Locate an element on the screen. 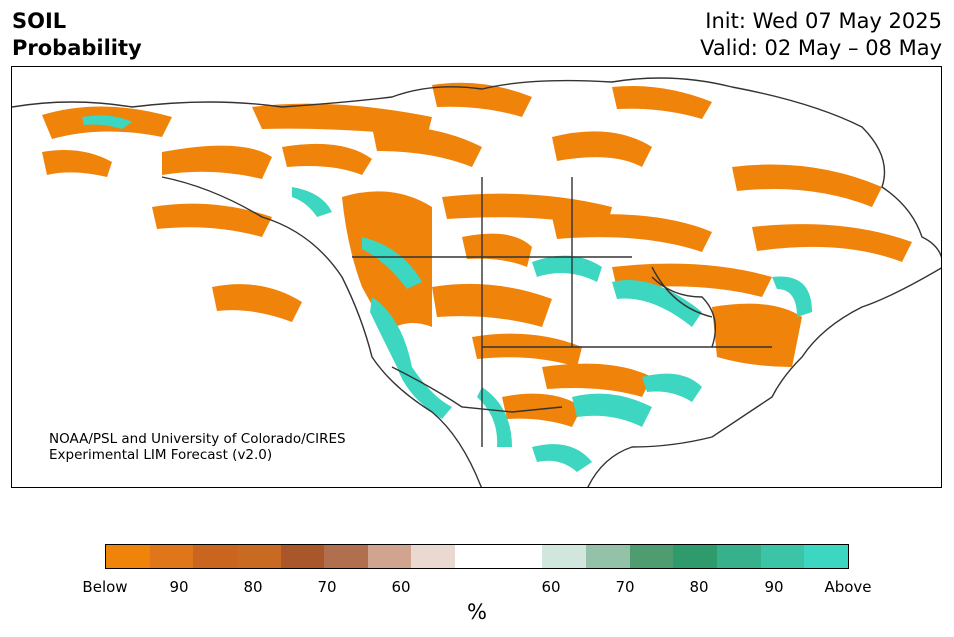  title-block: SOIL Probability is located at coordinates (77, 35).